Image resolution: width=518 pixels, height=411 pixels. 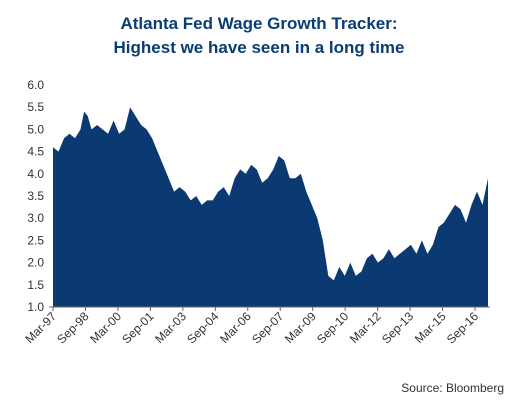 What do you see at coordinates (137, 327) in the screenshot?
I see `x-tick-label: Sep-01` at bounding box center [137, 327].